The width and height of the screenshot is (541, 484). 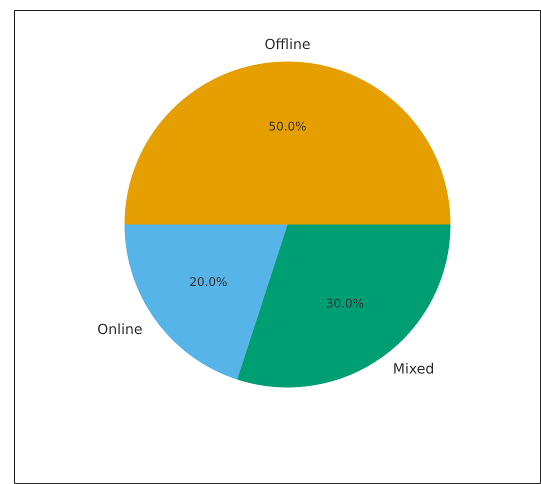 I want to click on data-label: 20.0%, so click(x=208, y=281).